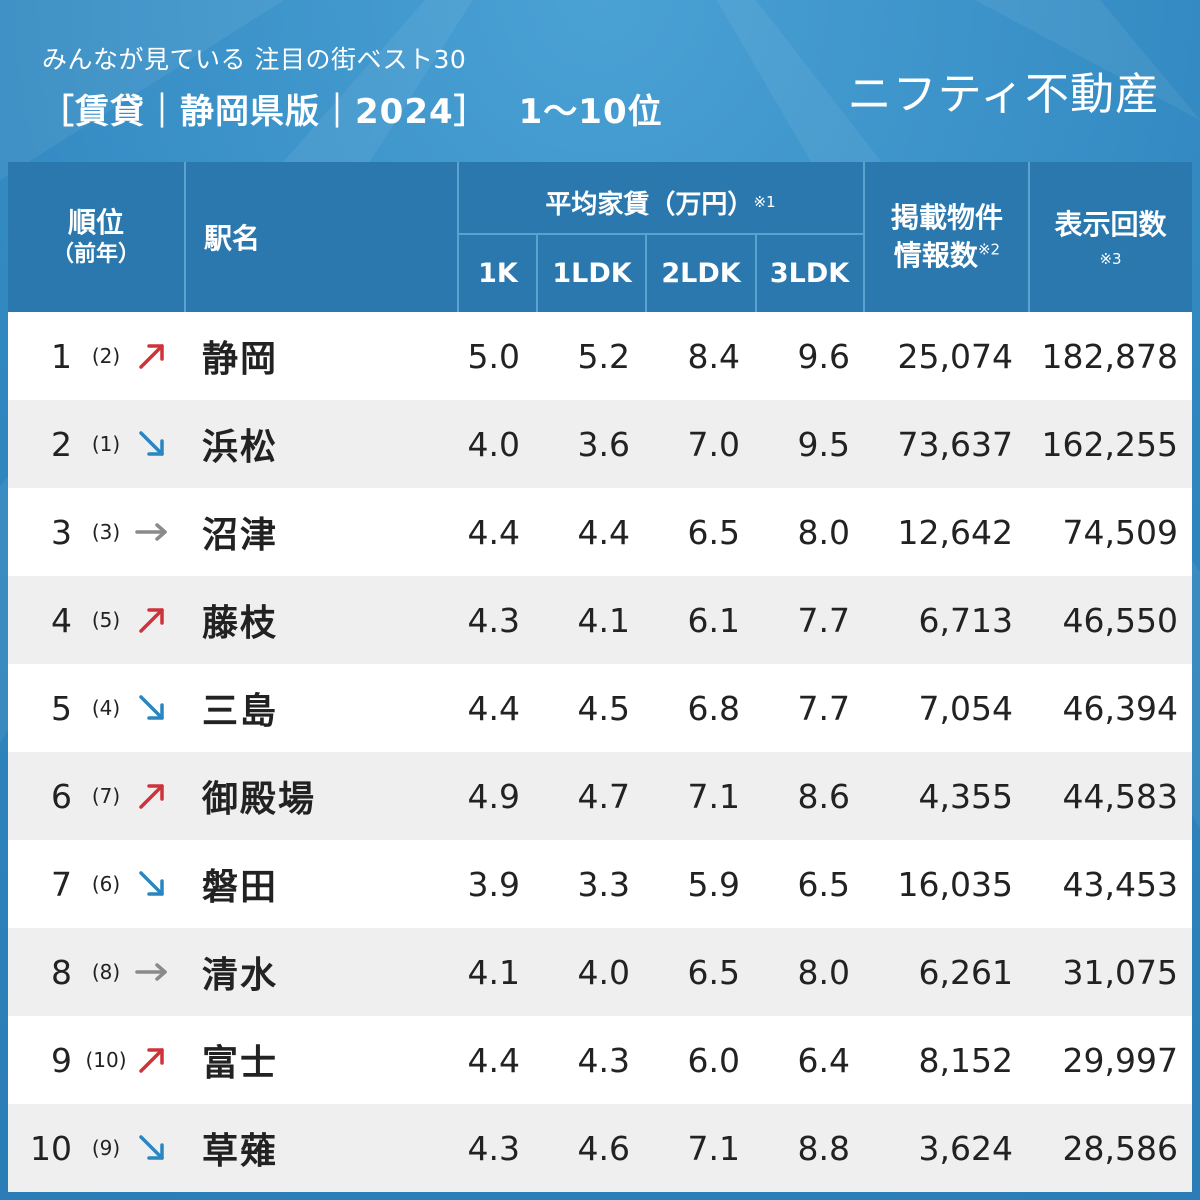  What do you see at coordinates (61, 356) in the screenshot?
I see `rank: 1` at bounding box center [61, 356].